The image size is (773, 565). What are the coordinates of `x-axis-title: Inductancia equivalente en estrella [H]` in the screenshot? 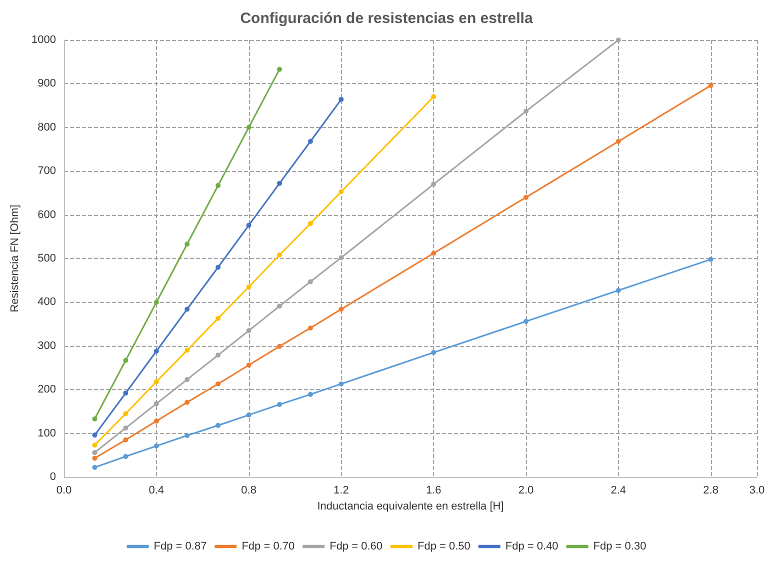 It's located at (410, 506).